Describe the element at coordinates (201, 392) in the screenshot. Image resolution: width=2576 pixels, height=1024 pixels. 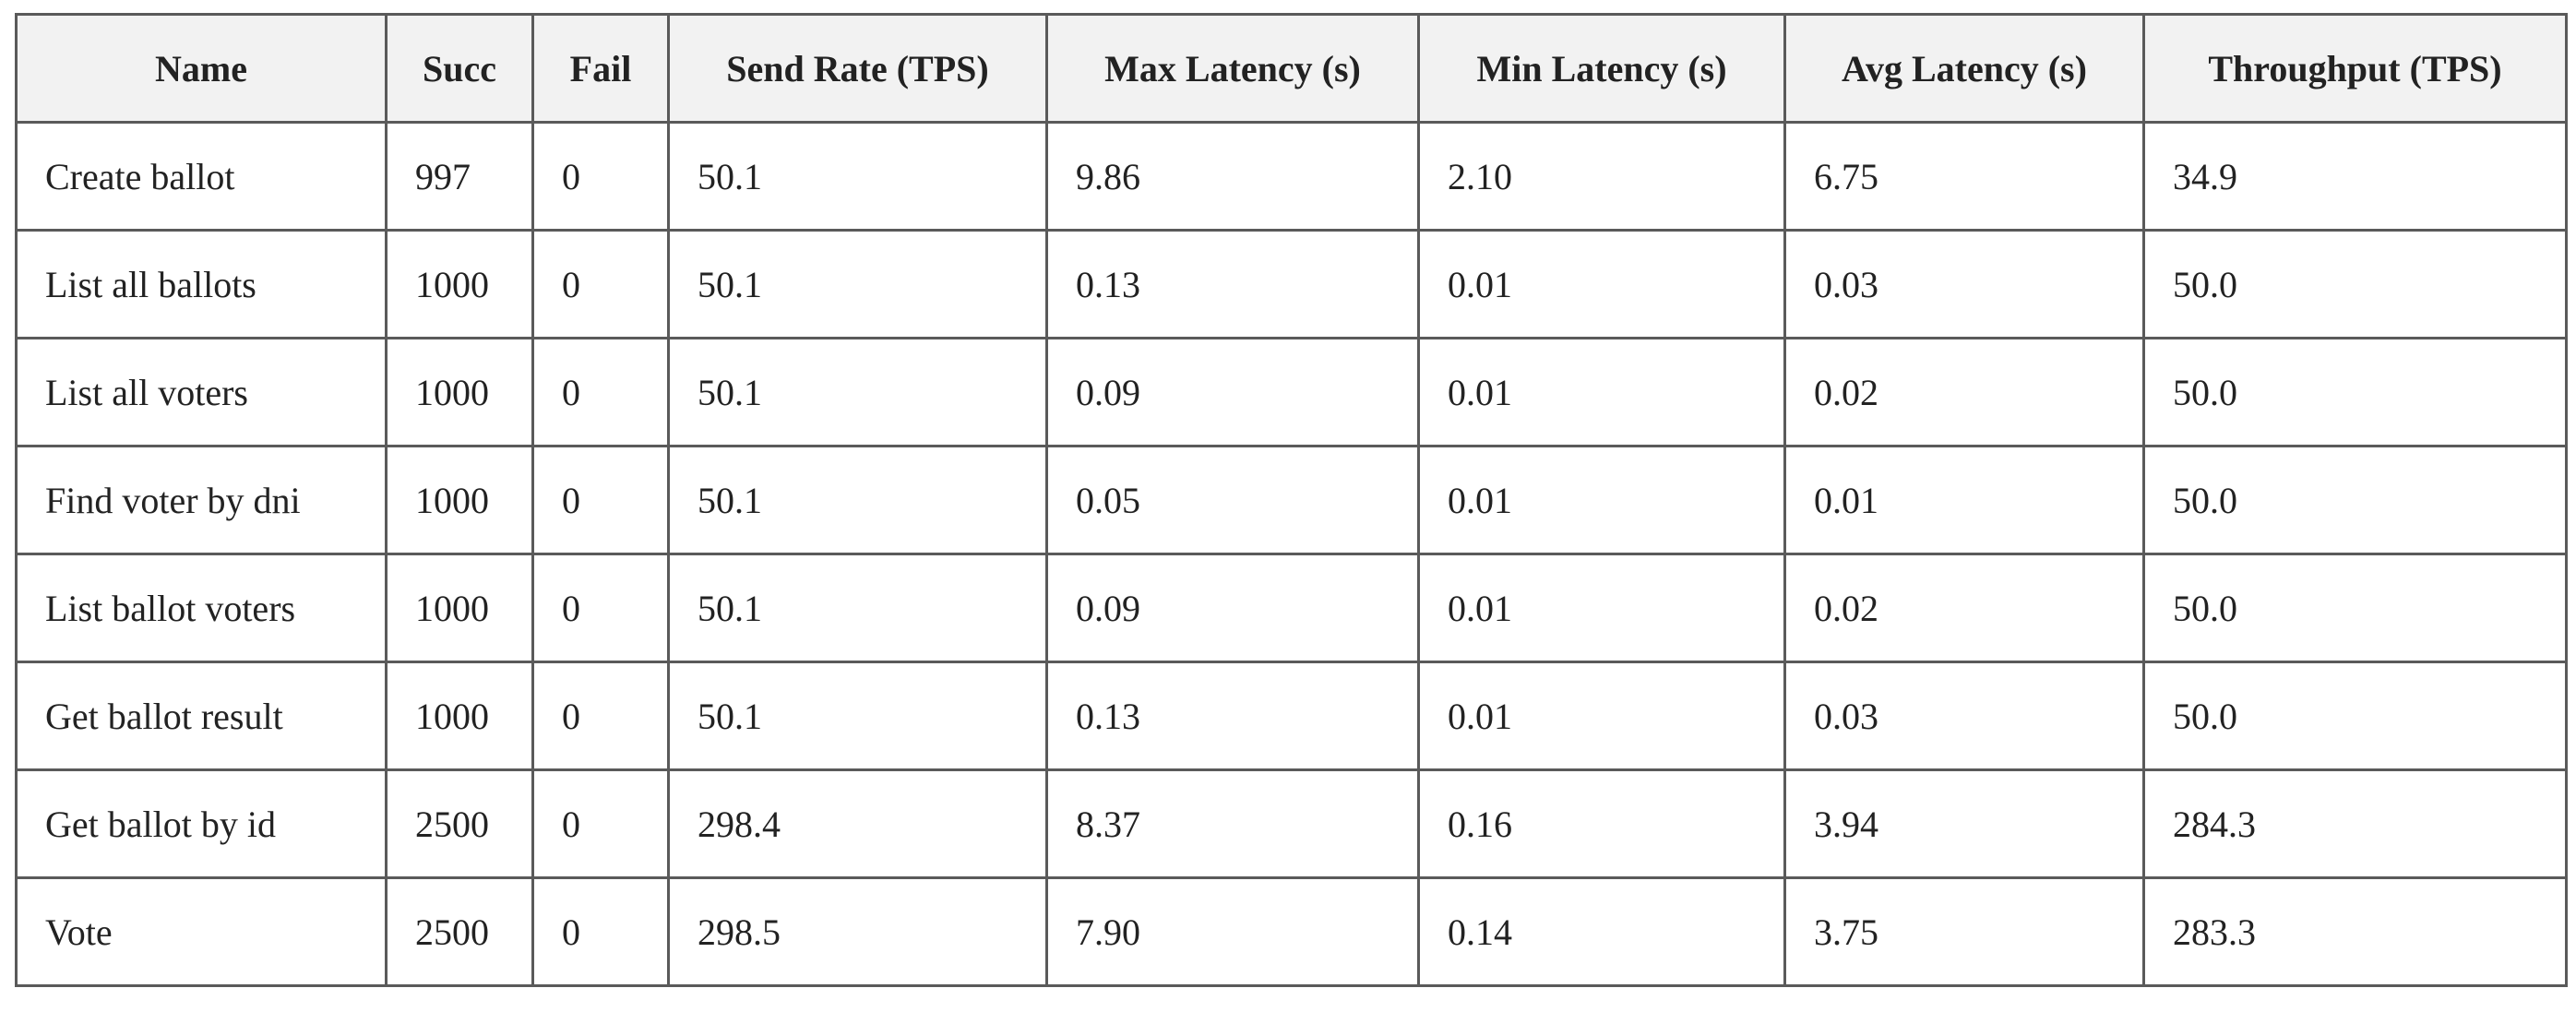
I see `table-cell: List all voters` at that location.